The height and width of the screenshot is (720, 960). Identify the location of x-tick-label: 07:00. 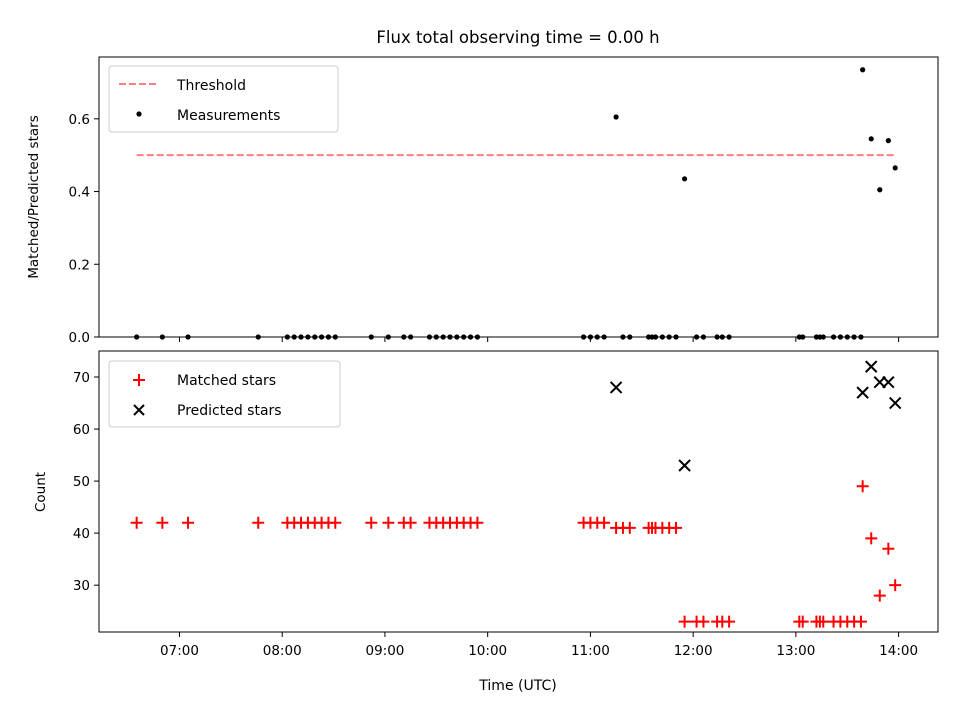
(179, 651).